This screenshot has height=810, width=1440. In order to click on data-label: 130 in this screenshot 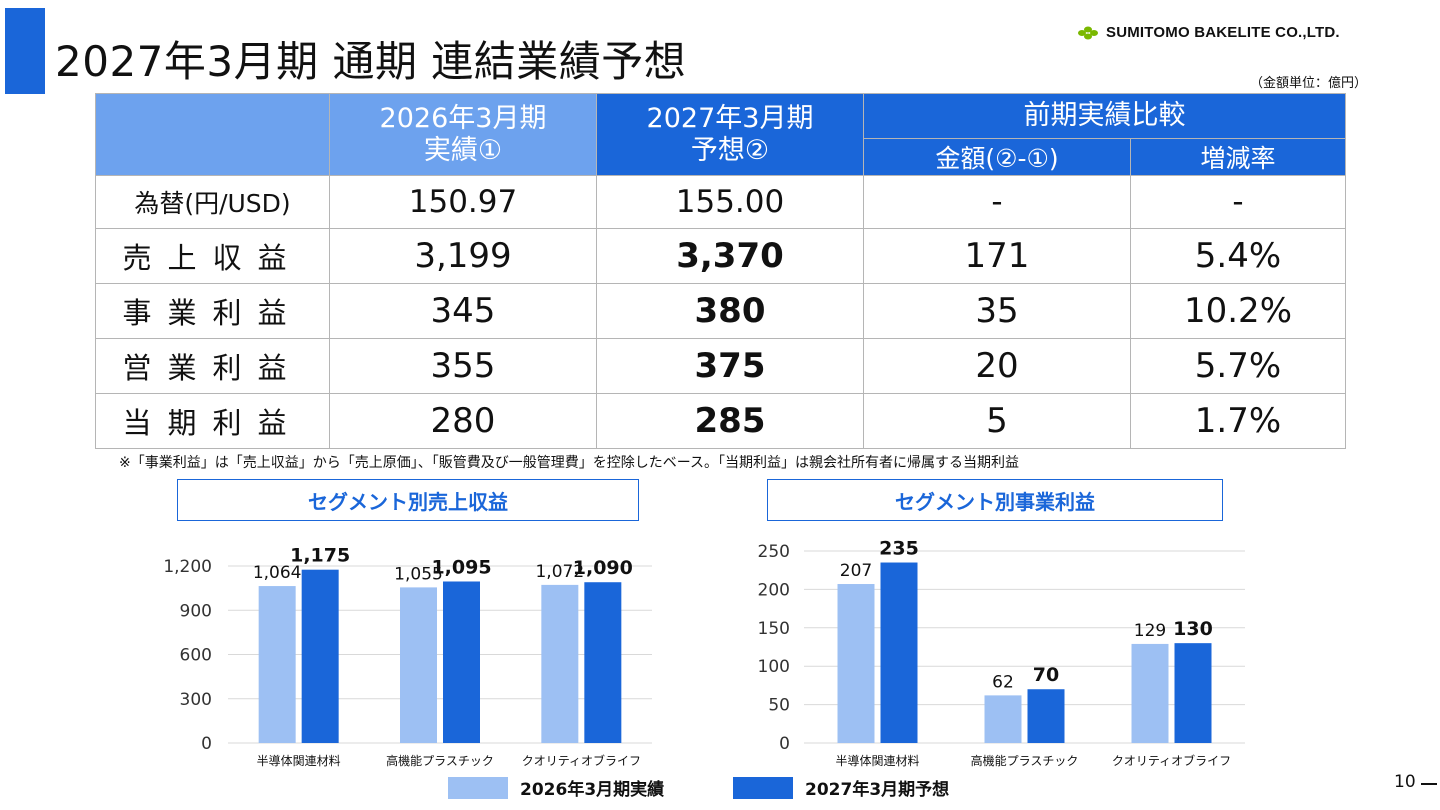, I will do `click(1193, 629)`.